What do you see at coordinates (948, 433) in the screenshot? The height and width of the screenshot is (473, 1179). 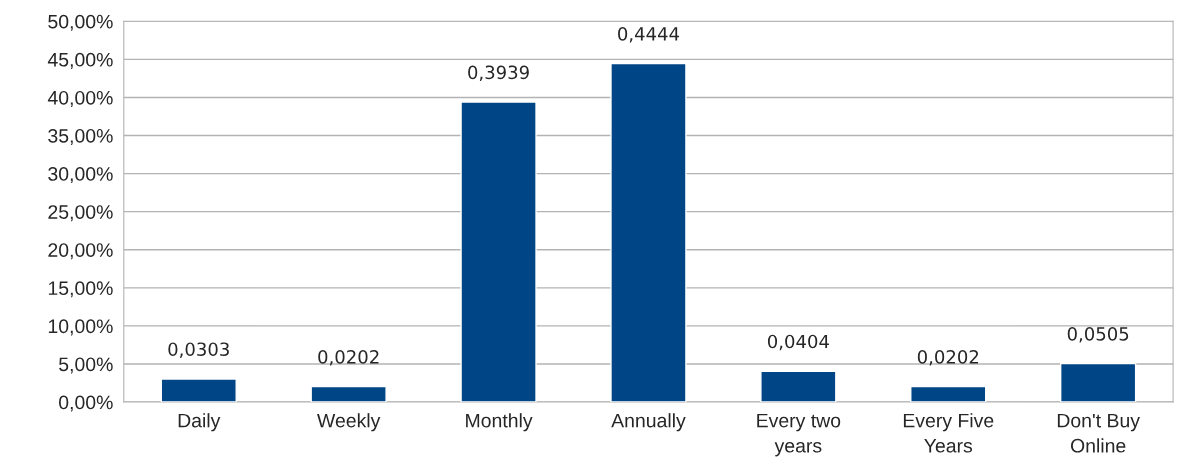 I see `x-tick-label: Every Five Years` at bounding box center [948, 433].